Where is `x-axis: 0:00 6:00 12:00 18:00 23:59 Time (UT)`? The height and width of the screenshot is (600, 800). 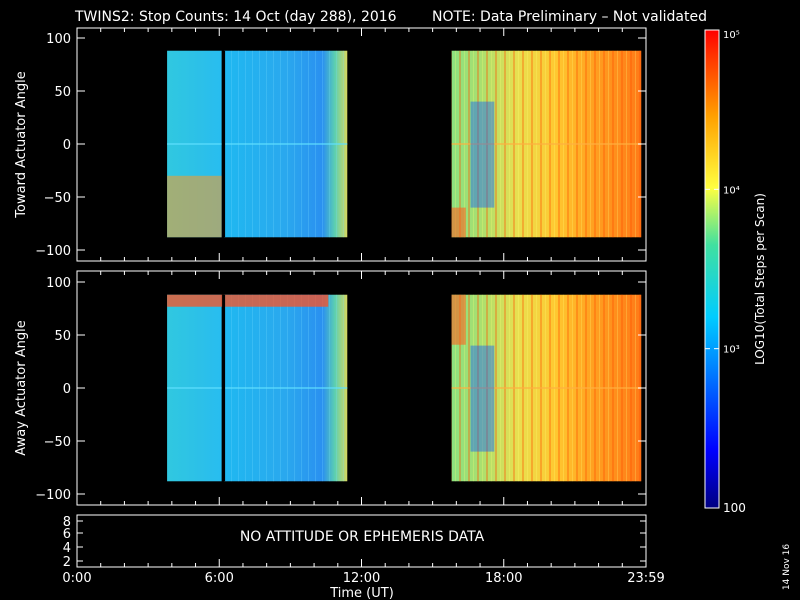
x-axis: 0:00 6:00 12:00 18:00 23:59 Time (UT) is located at coordinates (363, 585).